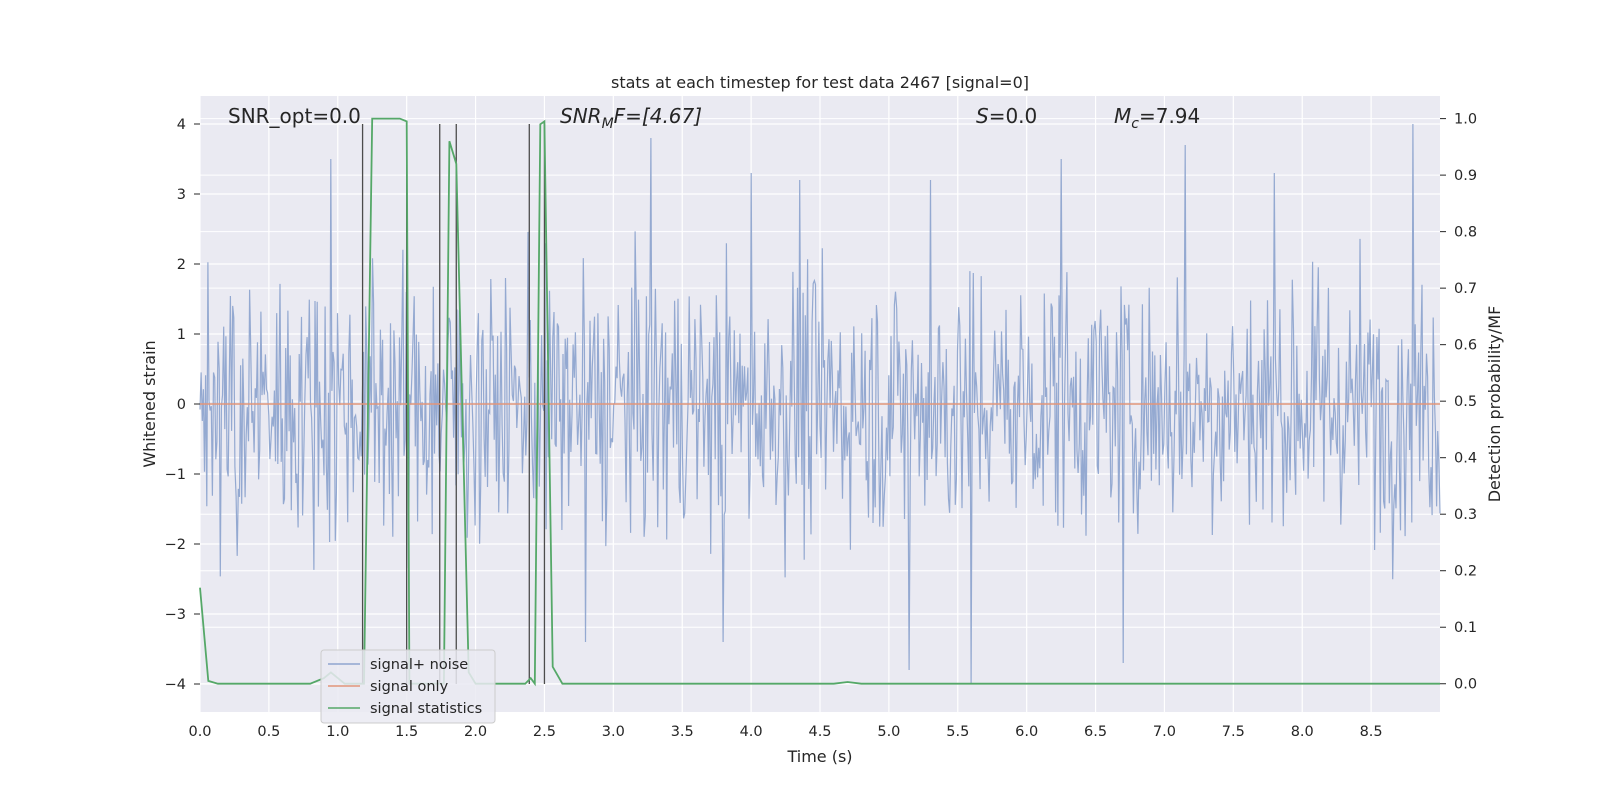  I want to click on legend-label-signal-only: signal only, so click(409, 687).